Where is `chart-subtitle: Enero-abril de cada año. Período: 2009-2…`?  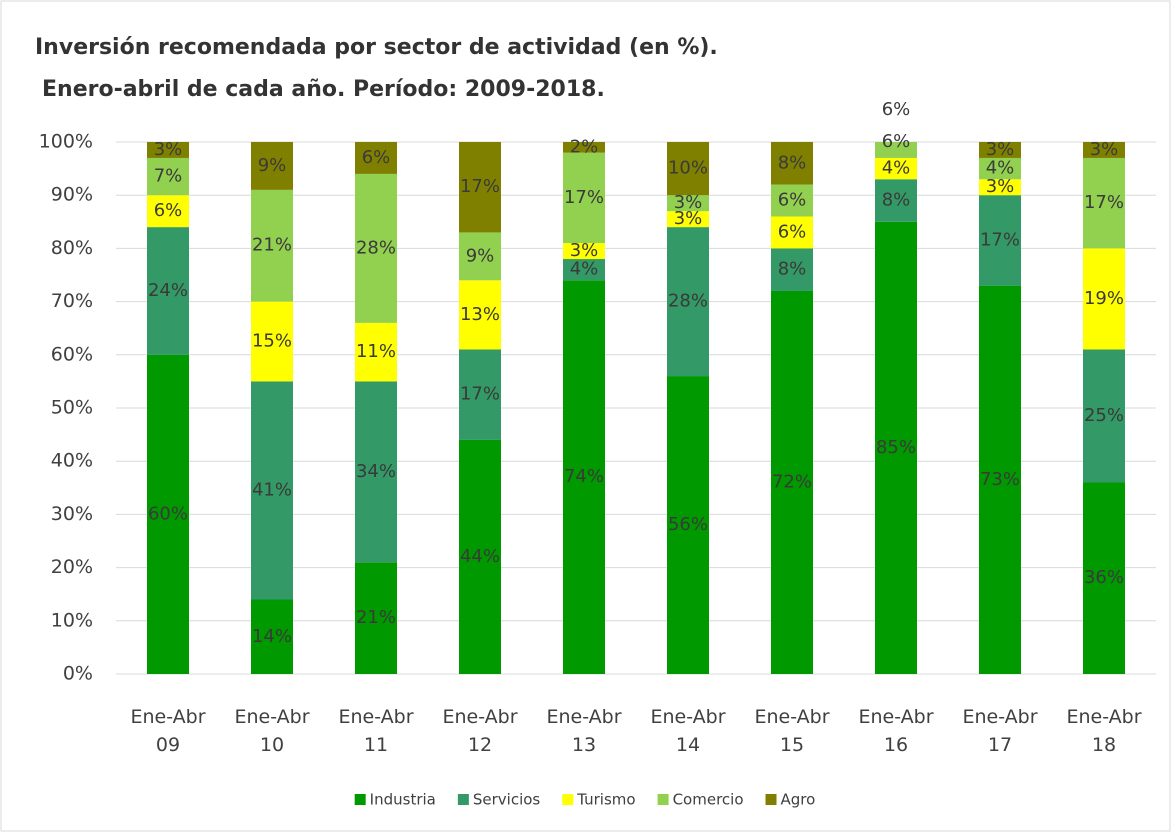
chart-subtitle: Enero-abril de cada año. Período: 2009-2… is located at coordinates (323, 89).